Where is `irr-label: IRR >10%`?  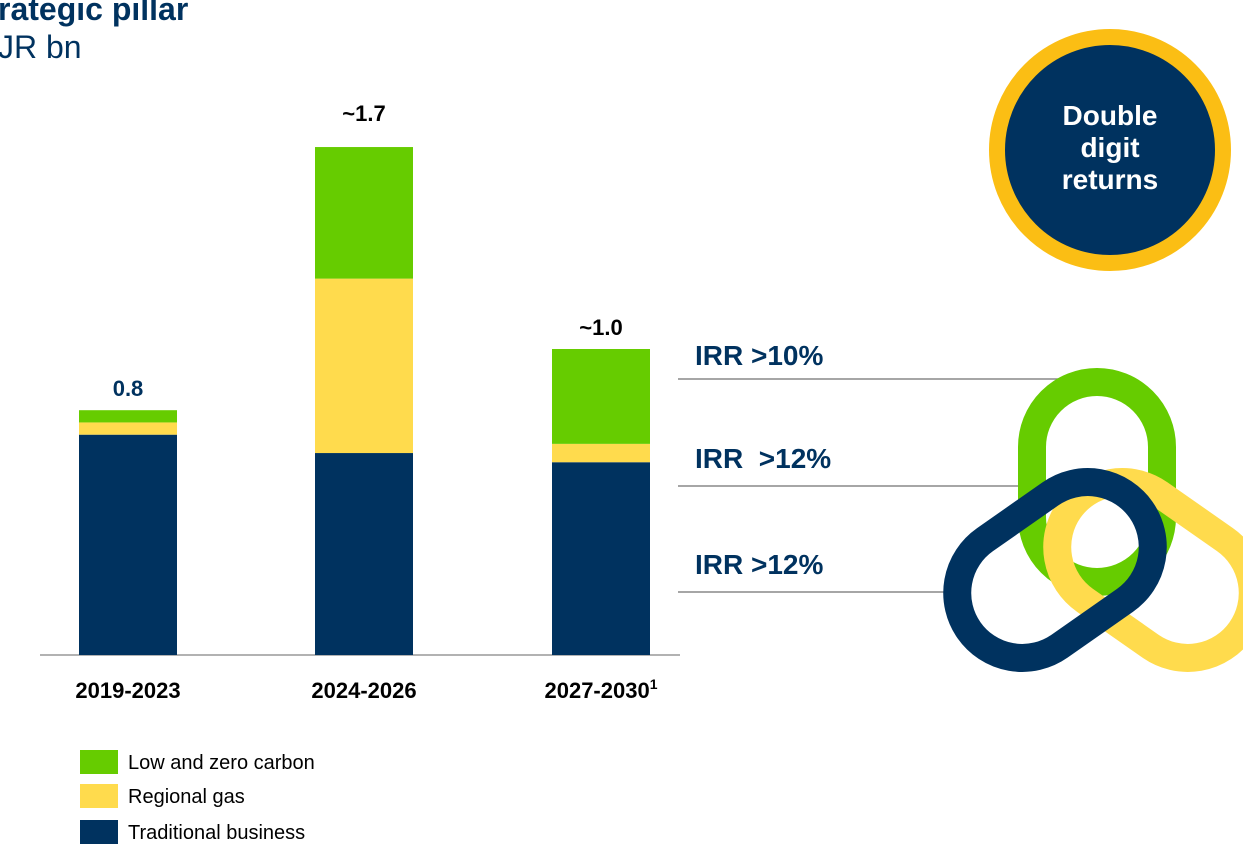
irr-label: IRR >10% is located at coordinates (759, 355).